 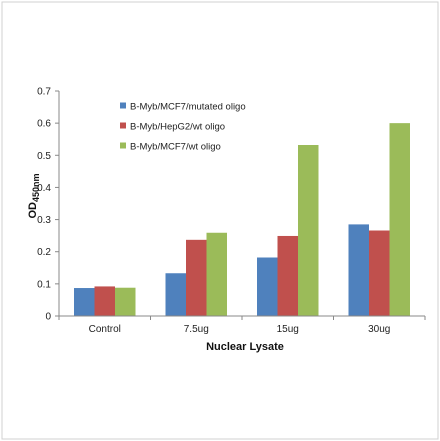 What do you see at coordinates (175, 147) in the screenshot?
I see `legend-label: B-Myb/MCF7/wt oligo` at bounding box center [175, 147].